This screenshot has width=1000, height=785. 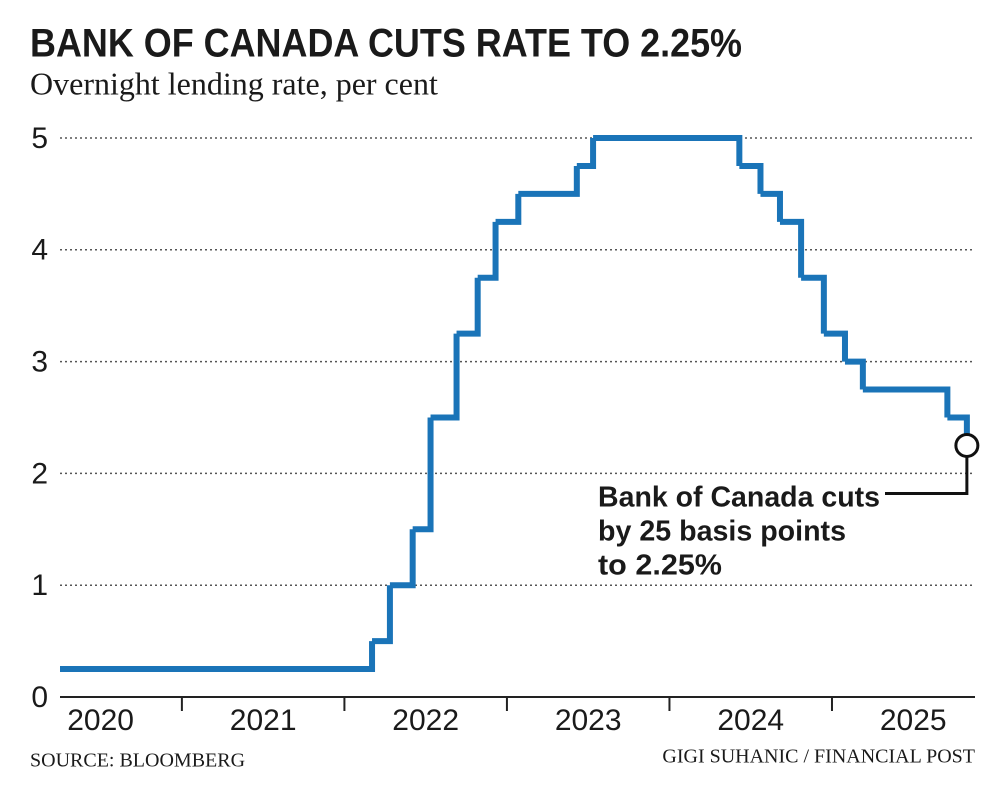 What do you see at coordinates (818, 757) in the screenshot?
I see `credit: GIGI SUHANIC / FINANCIAL POST` at bounding box center [818, 757].